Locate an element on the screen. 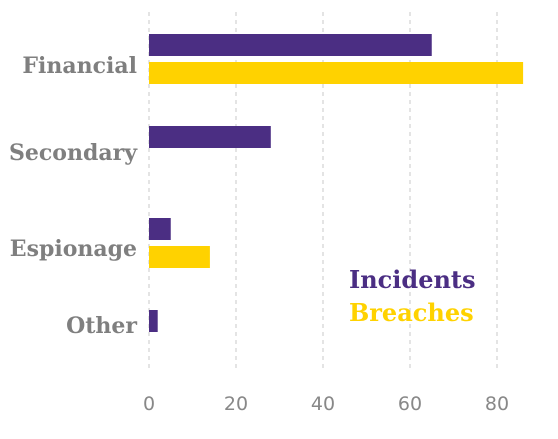 This screenshot has width=558, height=439. legend-incidents: Incidents is located at coordinates (412, 279).